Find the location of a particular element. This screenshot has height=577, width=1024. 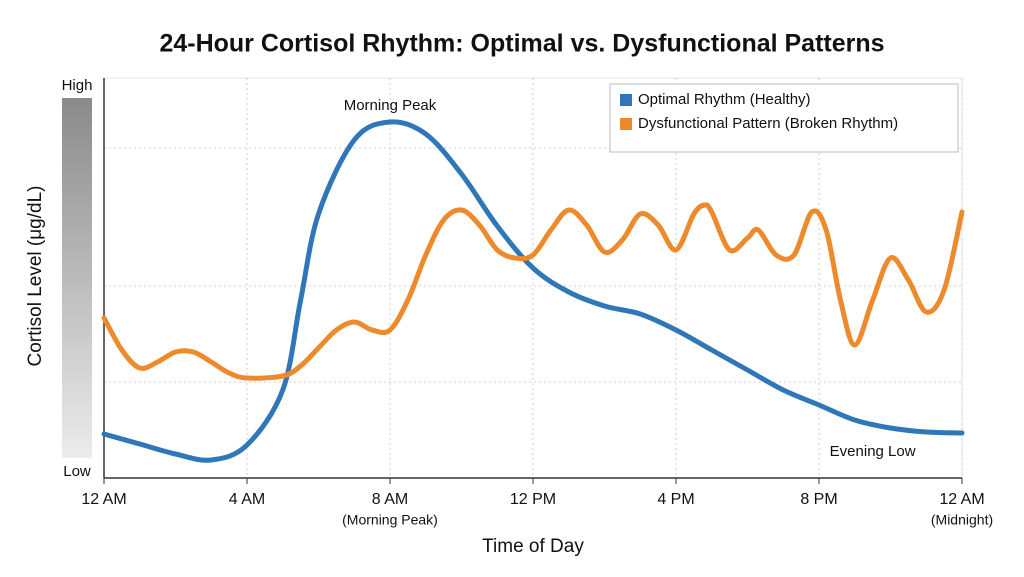

y-axis-label: Cortisol Level (μg/dL) is located at coordinates (35, 276).